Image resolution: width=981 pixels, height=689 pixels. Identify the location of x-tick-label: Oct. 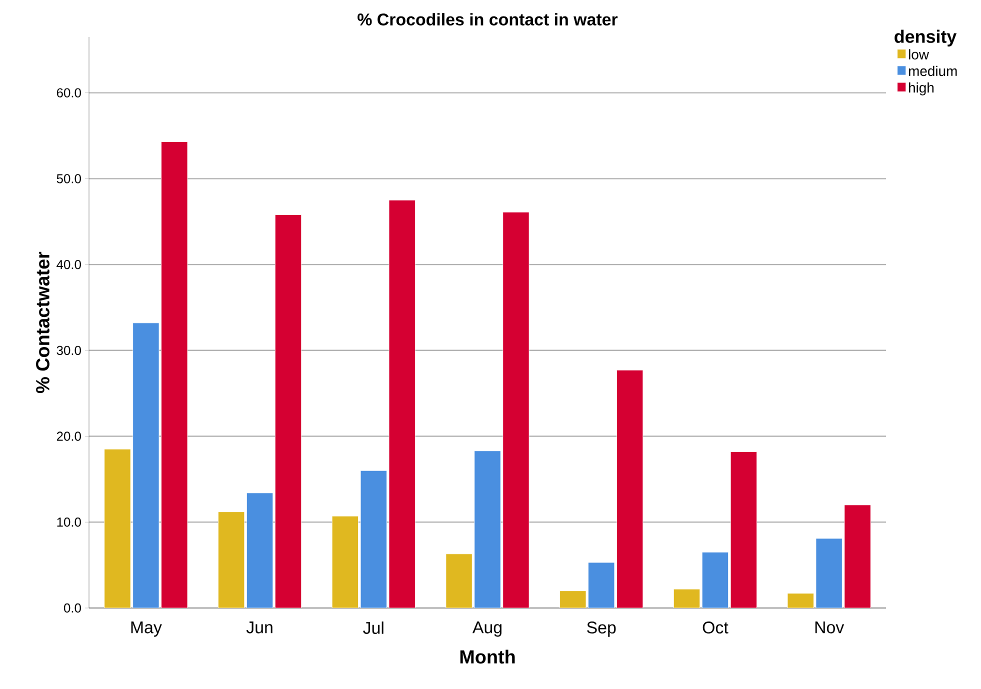
(715, 628).